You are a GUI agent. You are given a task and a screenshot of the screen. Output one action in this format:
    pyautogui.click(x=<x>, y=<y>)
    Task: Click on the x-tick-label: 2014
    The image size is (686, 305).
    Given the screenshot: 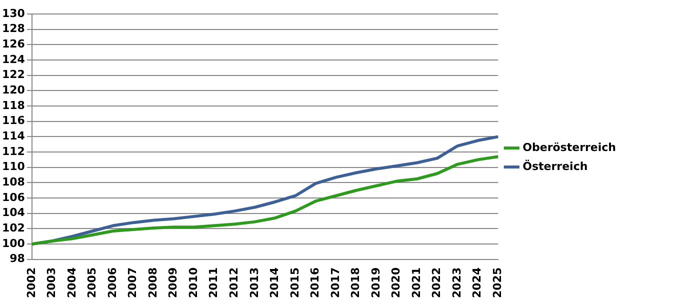 What is the action you would take?
    pyautogui.click(x=275, y=282)
    